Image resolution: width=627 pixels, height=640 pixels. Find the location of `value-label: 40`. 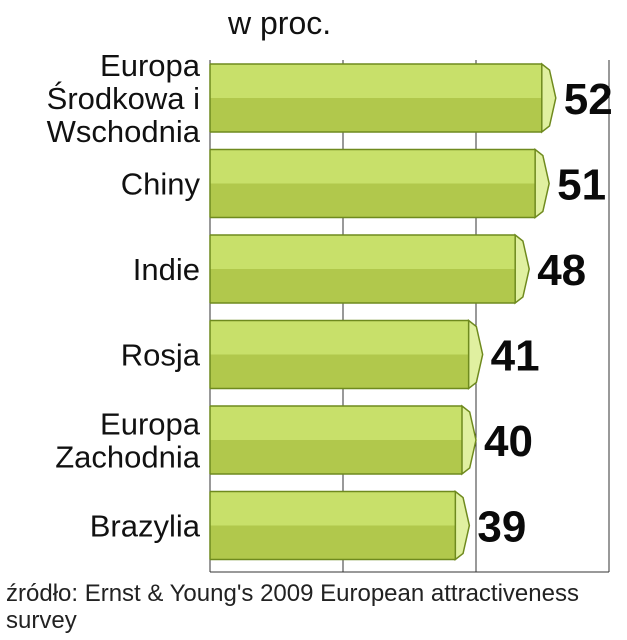

value-label: 40 is located at coordinates (508, 441).